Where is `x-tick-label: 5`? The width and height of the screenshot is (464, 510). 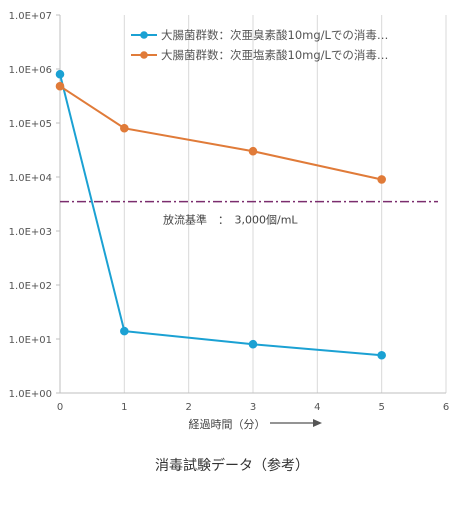
x-tick-label: 5 is located at coordinates (381, 407).